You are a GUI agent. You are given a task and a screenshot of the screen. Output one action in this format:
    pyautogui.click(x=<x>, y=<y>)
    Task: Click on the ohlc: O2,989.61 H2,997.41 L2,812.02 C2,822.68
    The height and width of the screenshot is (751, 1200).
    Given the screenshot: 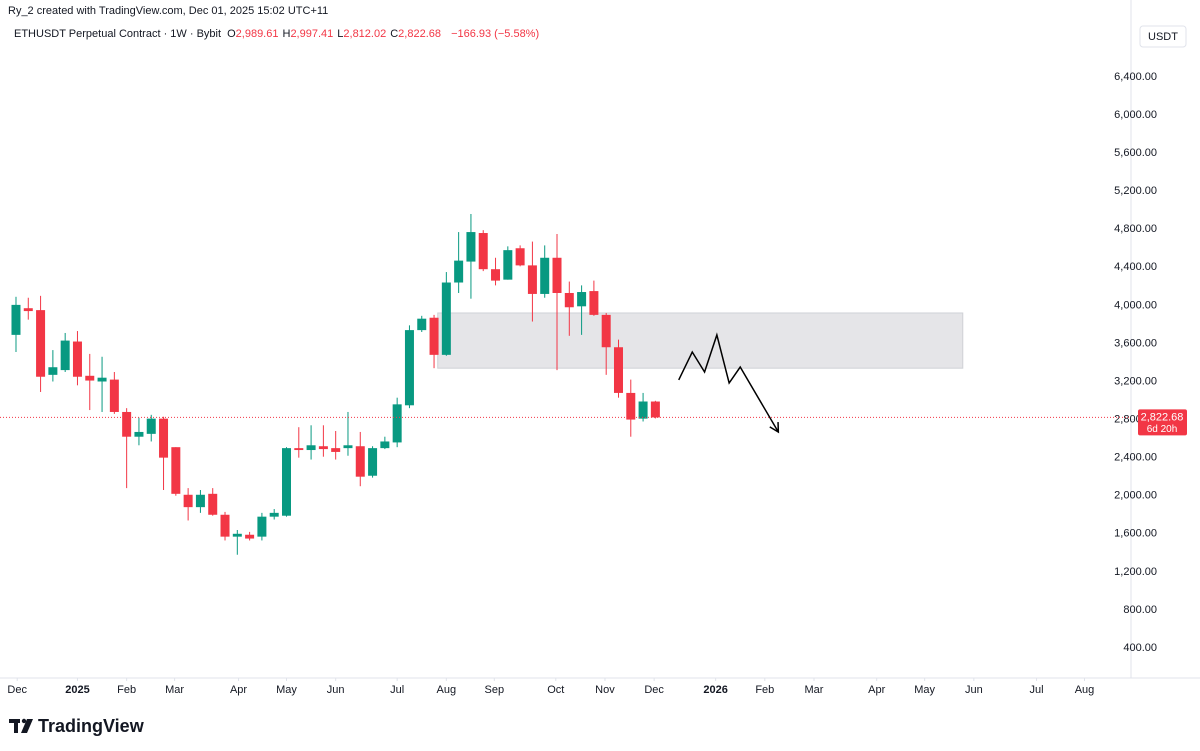 What is the action you would take?
    pyautogui.click(x=336, y=34)
    